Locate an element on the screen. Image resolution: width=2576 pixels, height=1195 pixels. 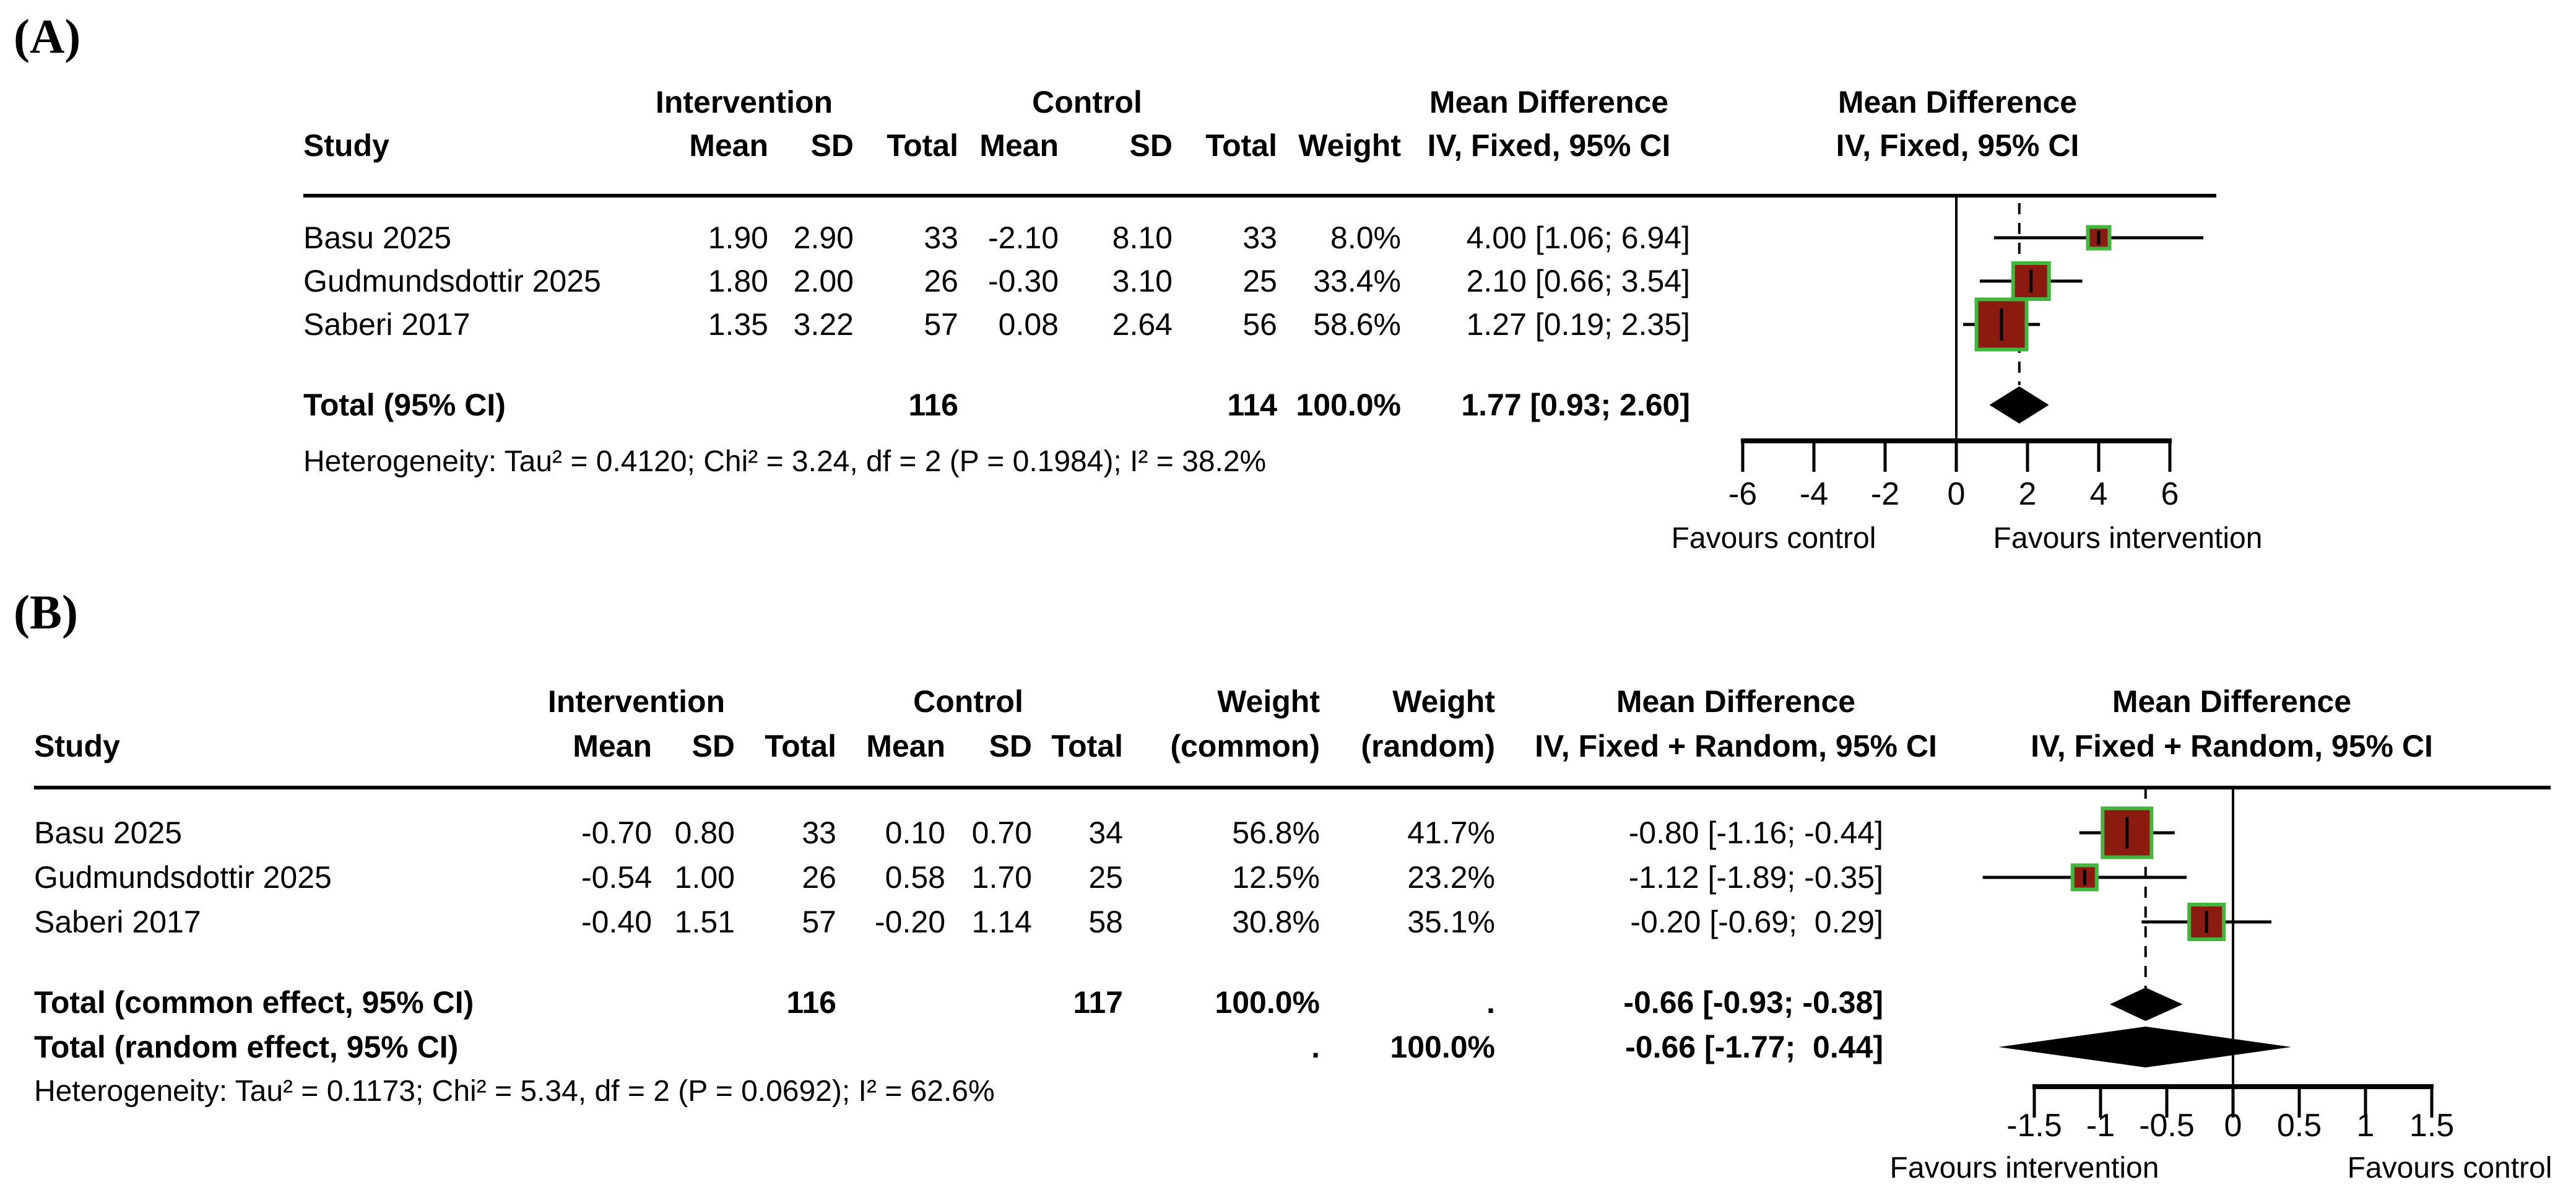
col-control-total-a: Total is located at coordinates (1241, 145).